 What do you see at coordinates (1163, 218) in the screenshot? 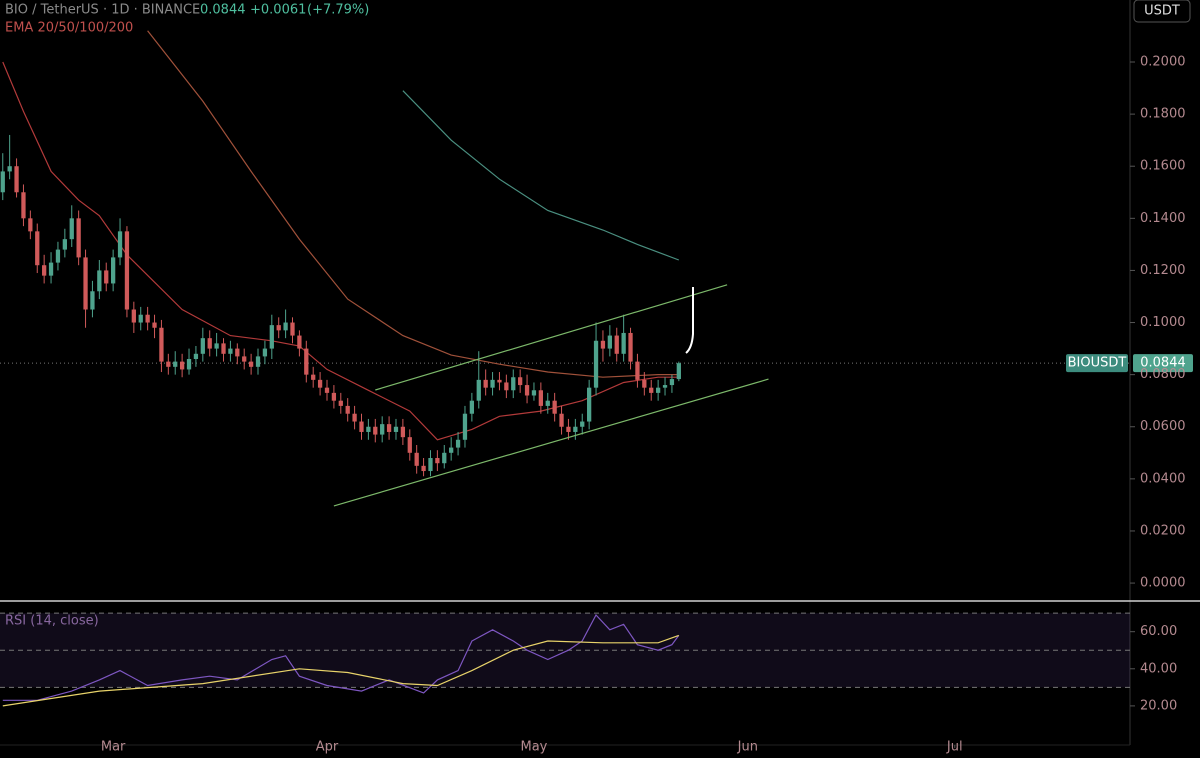
I see `y-tick-label: 0.1400` at bounding box center [1163, 218].